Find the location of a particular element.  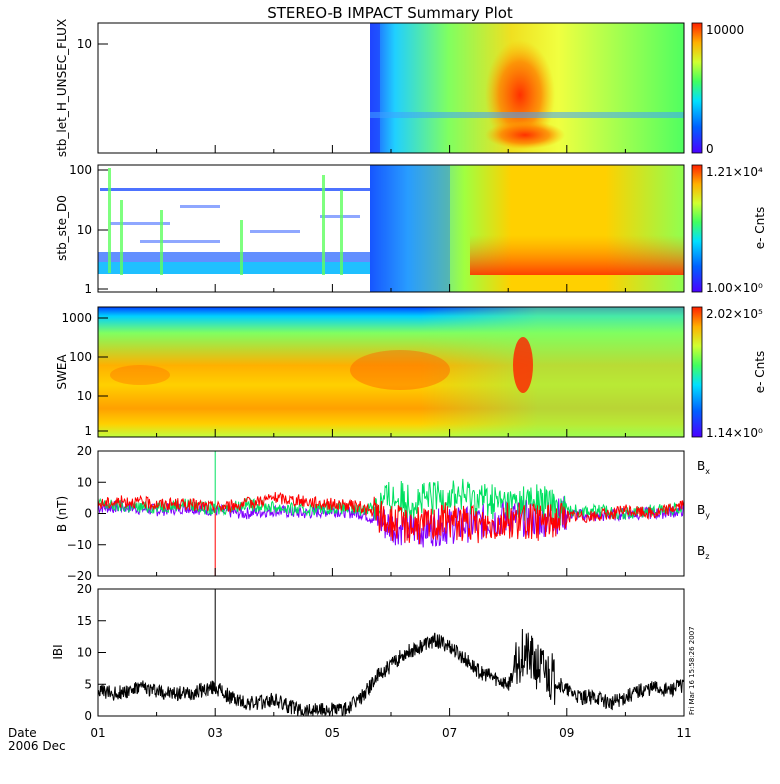

panel-ste-d0: stb_ste_D0 100 10 1 is located at coordinates (370, 229).